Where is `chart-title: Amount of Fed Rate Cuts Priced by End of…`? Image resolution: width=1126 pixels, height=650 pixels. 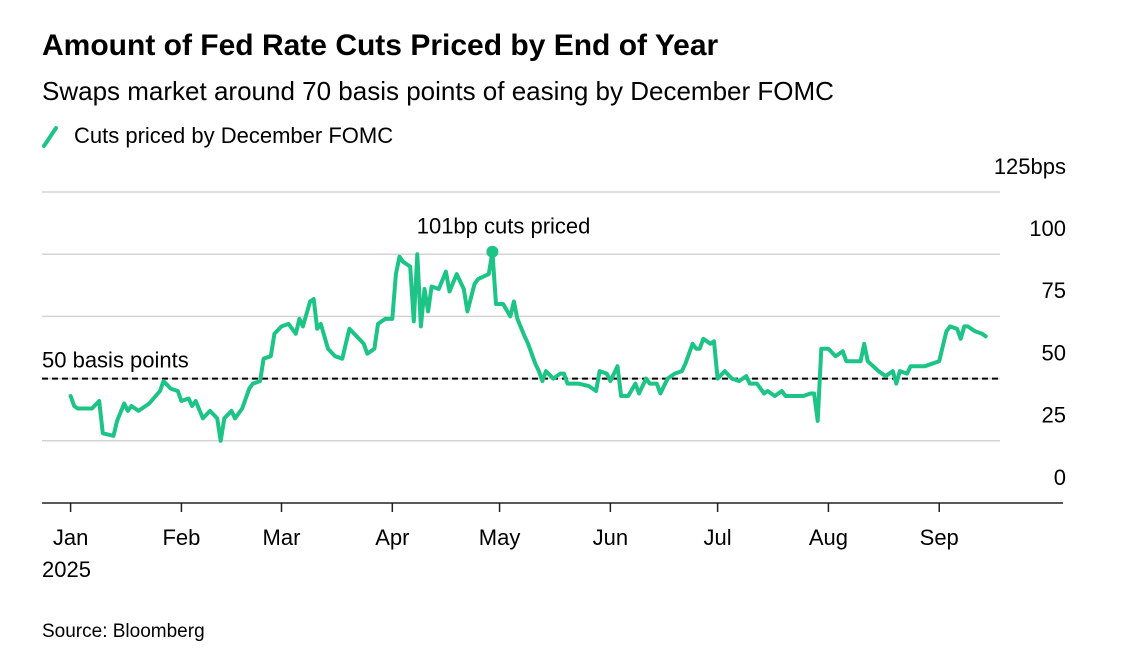
chart-title: Amount of Fed Rate Cuts Priced by End of… is located at coordinates (380, 45).